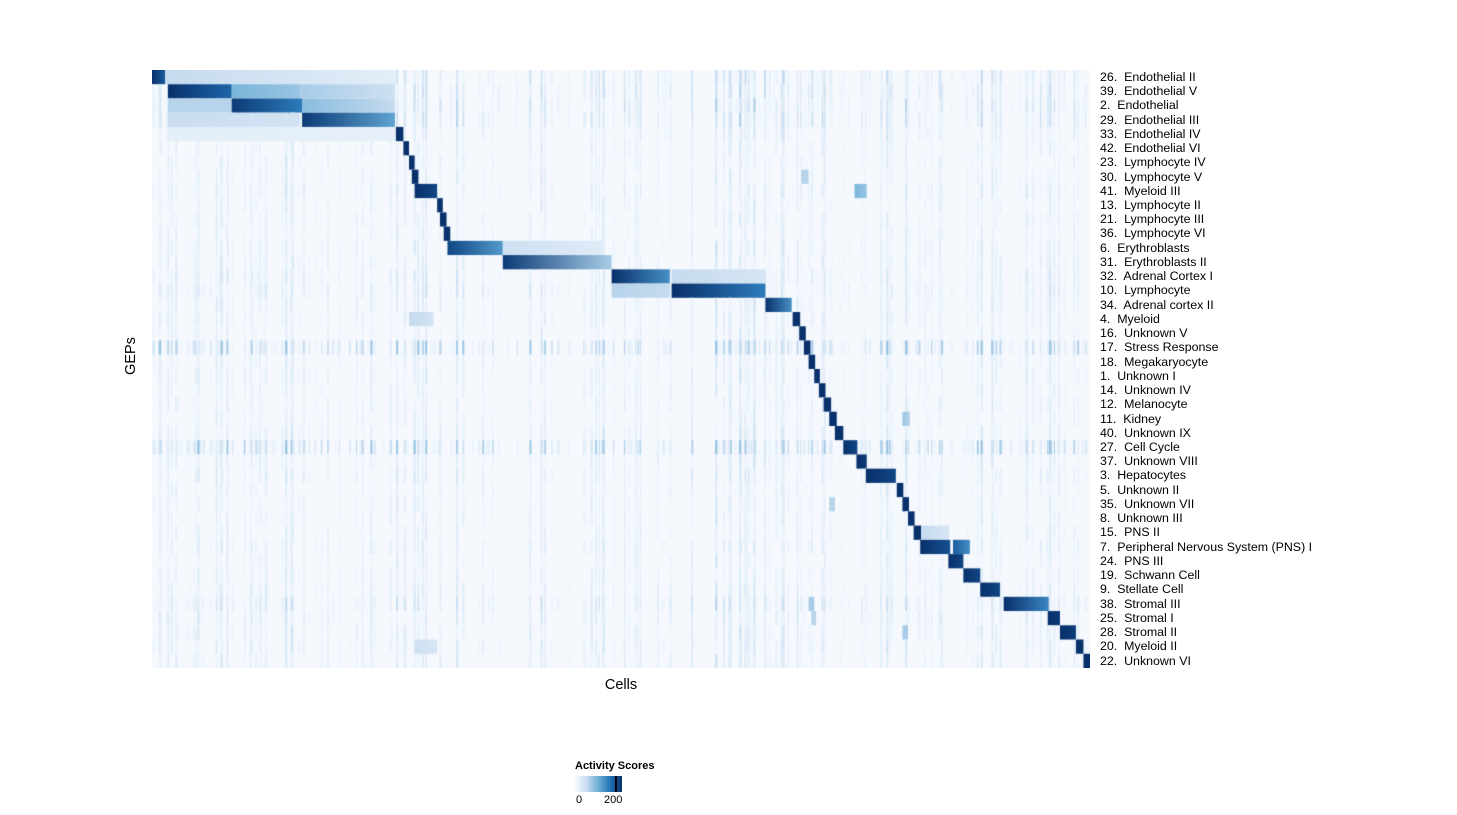  I want to click on gep-row-label: 30. Lymphocyte V, so click(1151, 176).